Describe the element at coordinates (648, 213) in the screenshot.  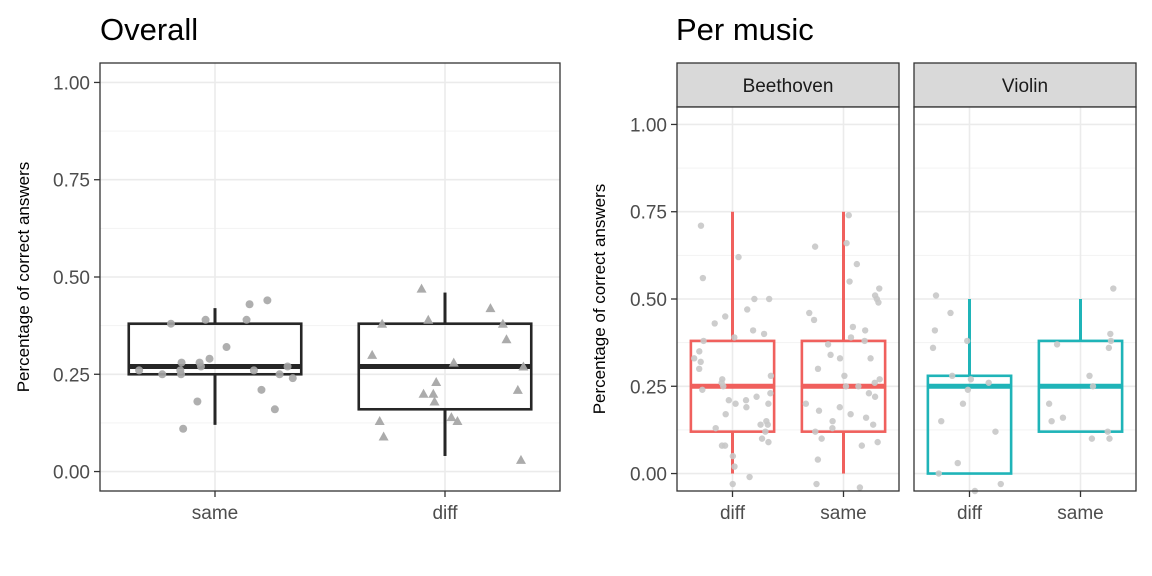
I see `facet-beethoven-y-tick-label: 0.75` at that location.